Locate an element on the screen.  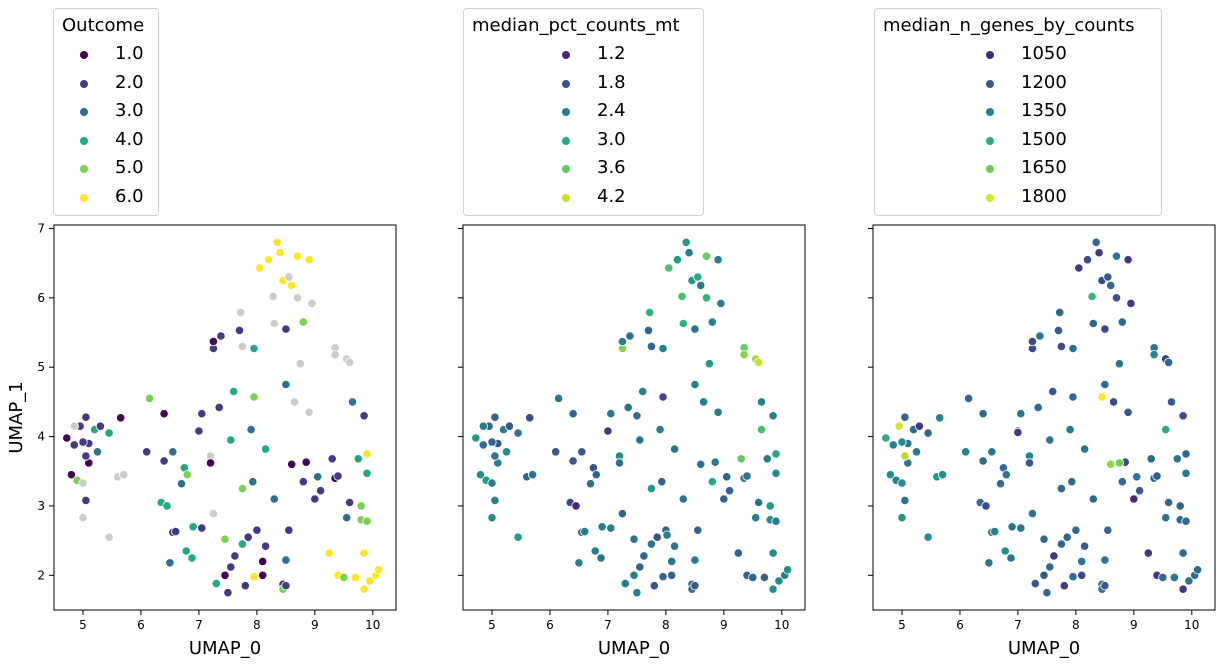
x-tick-label: 10 is located at coordinates (372, 625).